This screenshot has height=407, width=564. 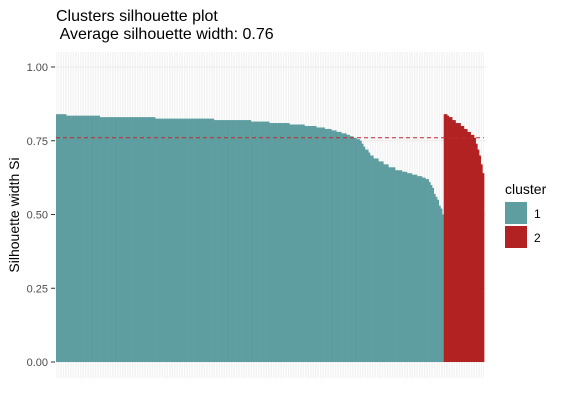 What do you see at coordinates (137, 16) in the screenshot?
I see `chart-title: Clusters silhouette plot` at bounding box center [137, 16].